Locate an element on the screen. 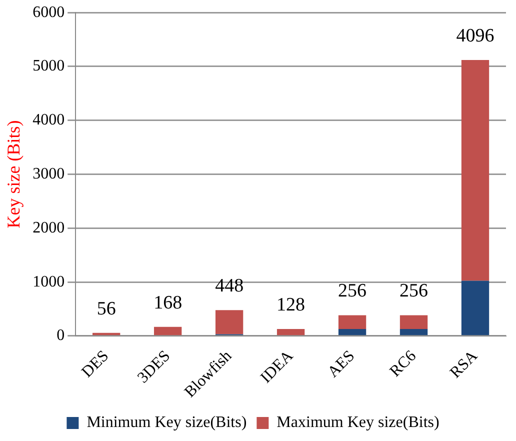  x-tick-label: RSA is located at coordinates (464, 364).